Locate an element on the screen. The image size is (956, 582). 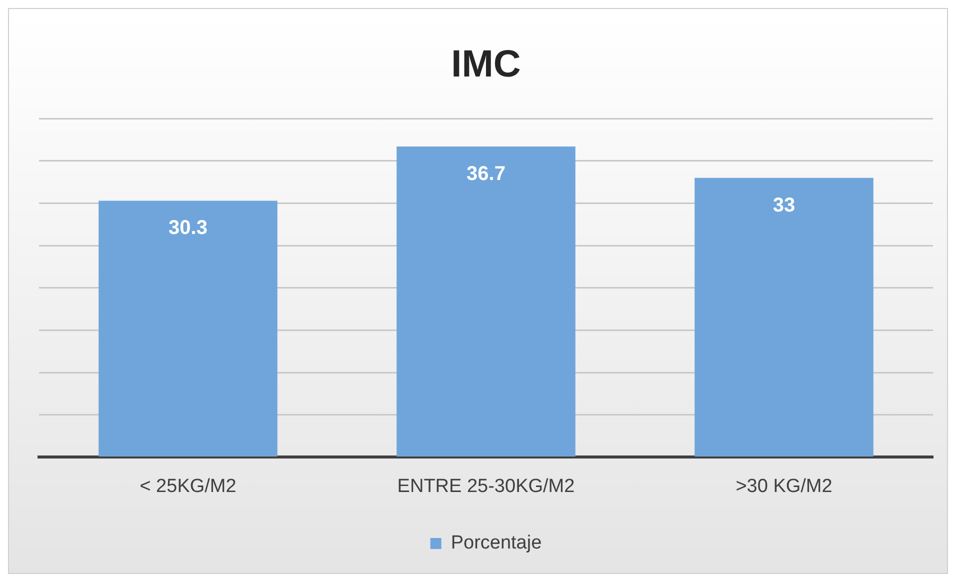
x-tick-label: >30 KG/M2 is located at coordinates (784, 486).